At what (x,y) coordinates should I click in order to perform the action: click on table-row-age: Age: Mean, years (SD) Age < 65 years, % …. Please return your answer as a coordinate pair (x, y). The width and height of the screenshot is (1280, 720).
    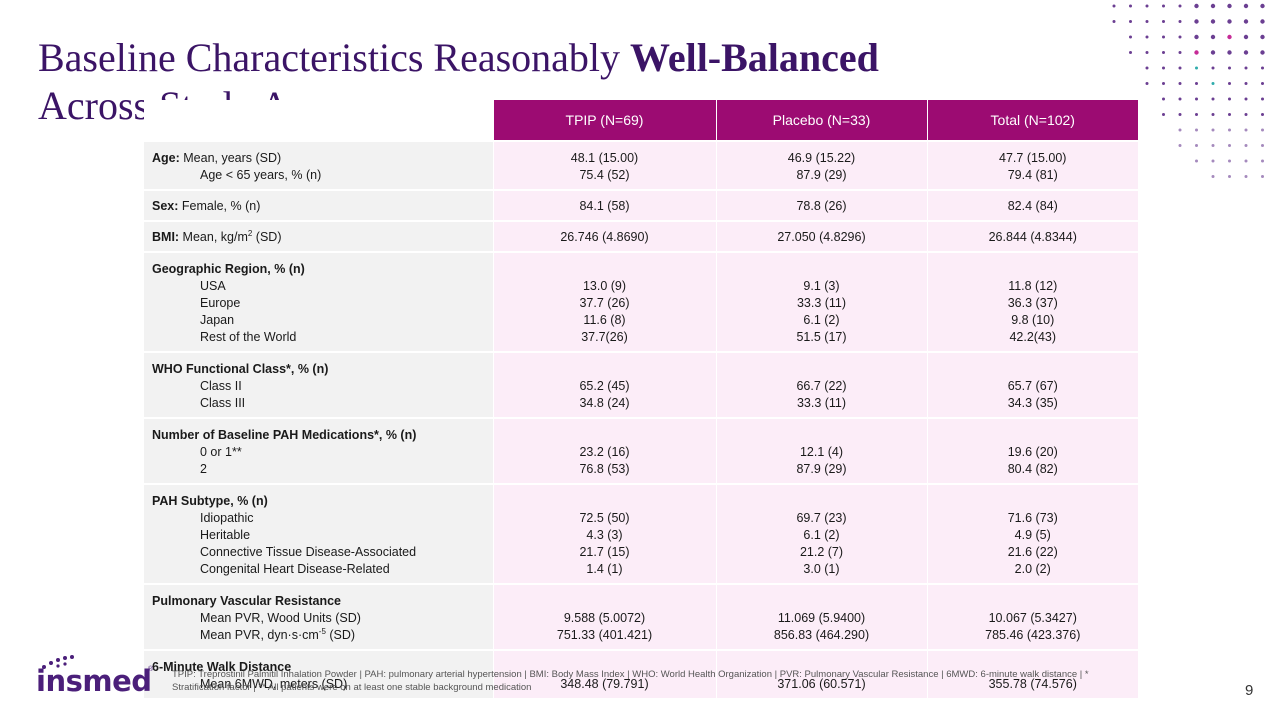
    Looking at the image, I should click on (641, 165).